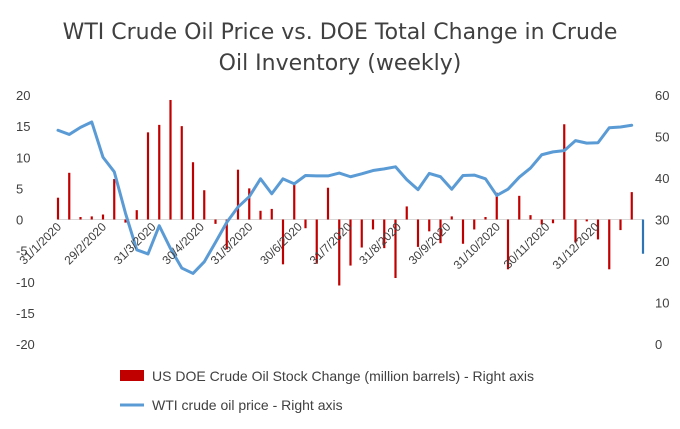 The height and width of the screenshot is (429, 680). What do you see at coordinates (662, 178) in the screenshot?
I see `right-axis-tick-label: 40` at bounding box center [662, 178].